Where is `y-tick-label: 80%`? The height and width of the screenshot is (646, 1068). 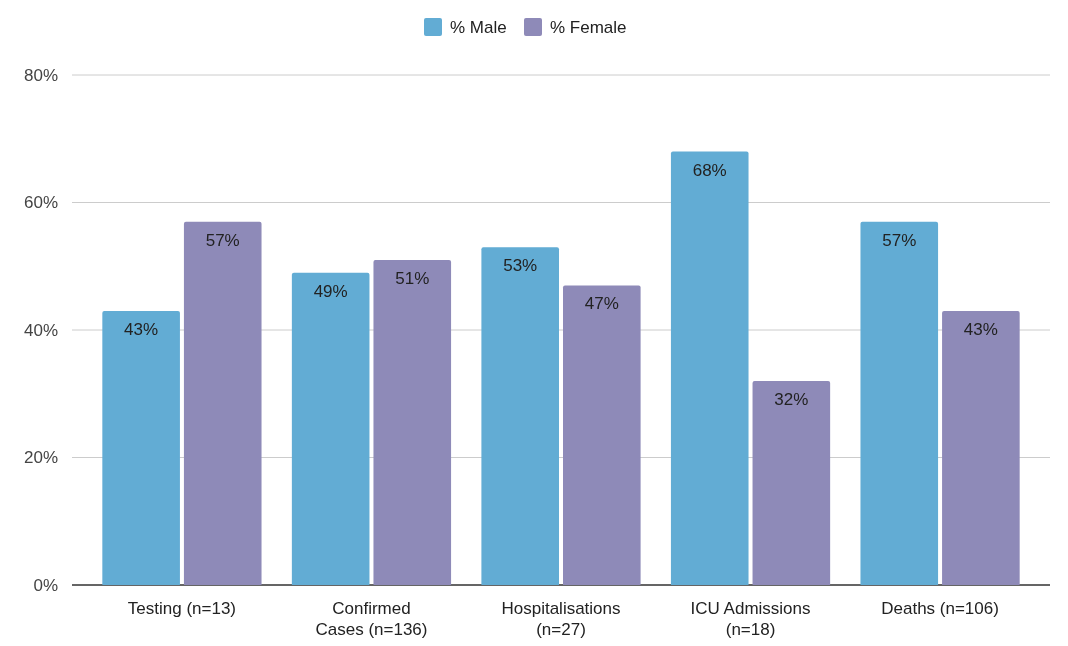
y-tick-label: 80% is located at coordinates (40, 75).